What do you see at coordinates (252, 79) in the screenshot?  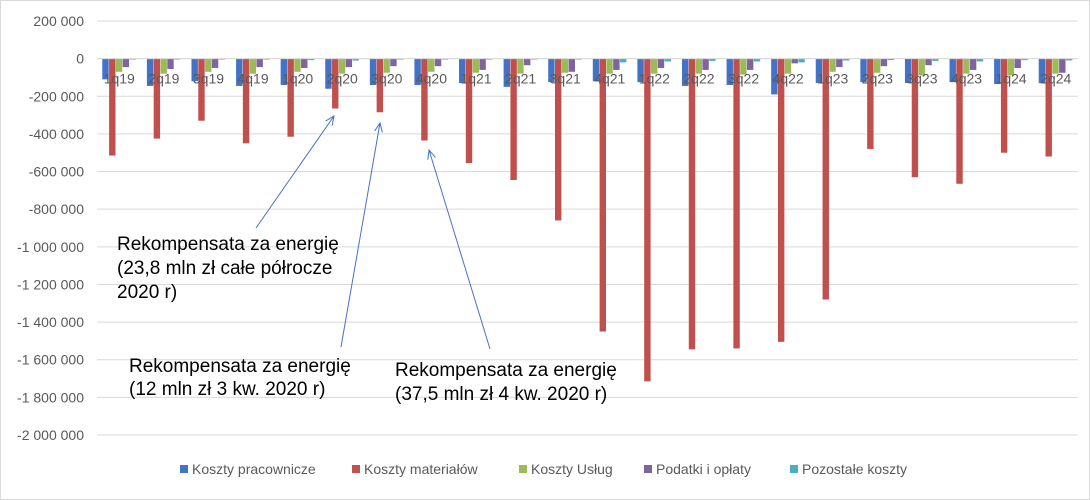 I see `x-tick-label: 4q19` at bounding box center [252, 79].